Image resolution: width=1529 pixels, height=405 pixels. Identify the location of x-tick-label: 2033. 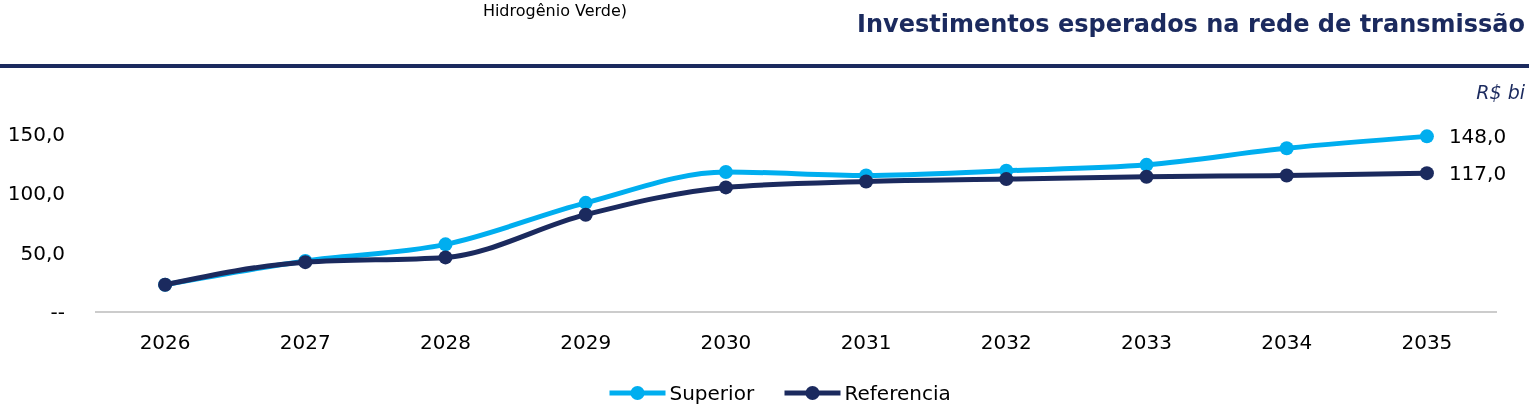
(1146, 342).